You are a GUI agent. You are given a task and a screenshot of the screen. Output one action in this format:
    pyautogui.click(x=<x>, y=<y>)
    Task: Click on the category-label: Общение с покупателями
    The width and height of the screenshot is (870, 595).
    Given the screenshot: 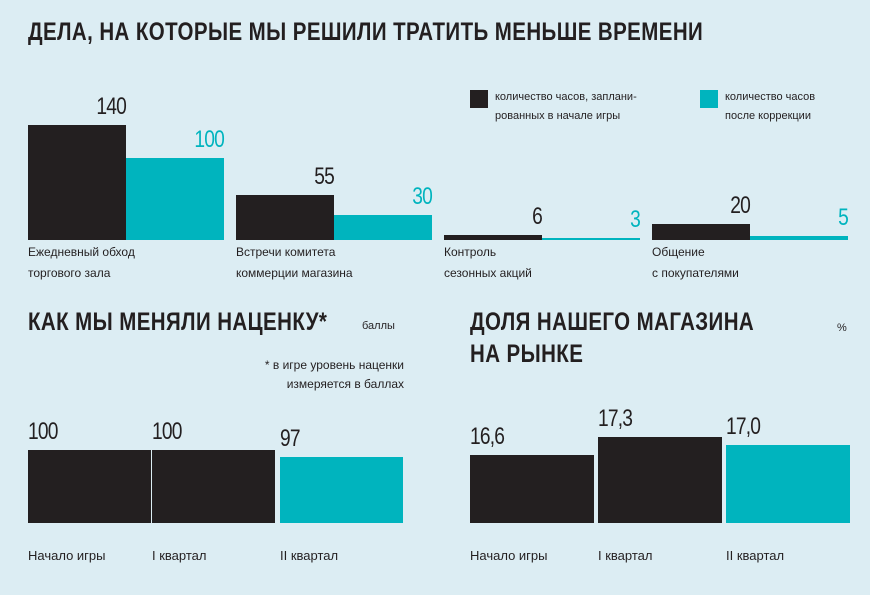 What is the action you would take?
    pyautogui.click(x=695, y=262)
    